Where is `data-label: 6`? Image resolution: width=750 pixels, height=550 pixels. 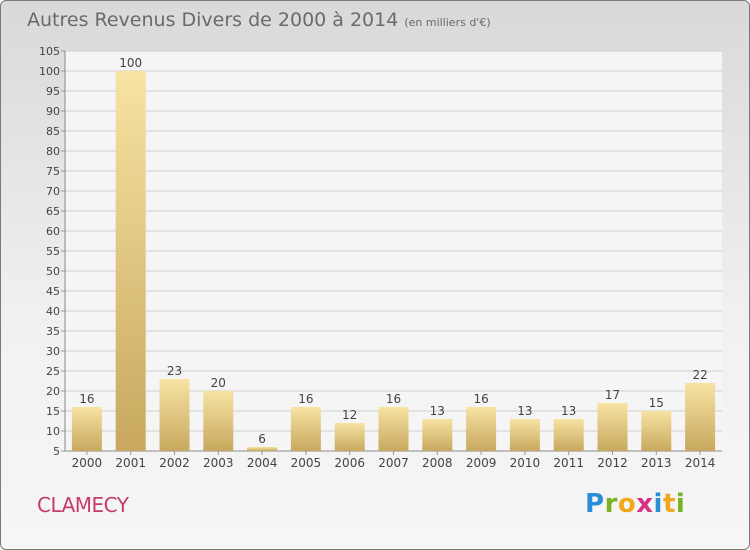
data-label: 6 is located at coordinates (262, 439).